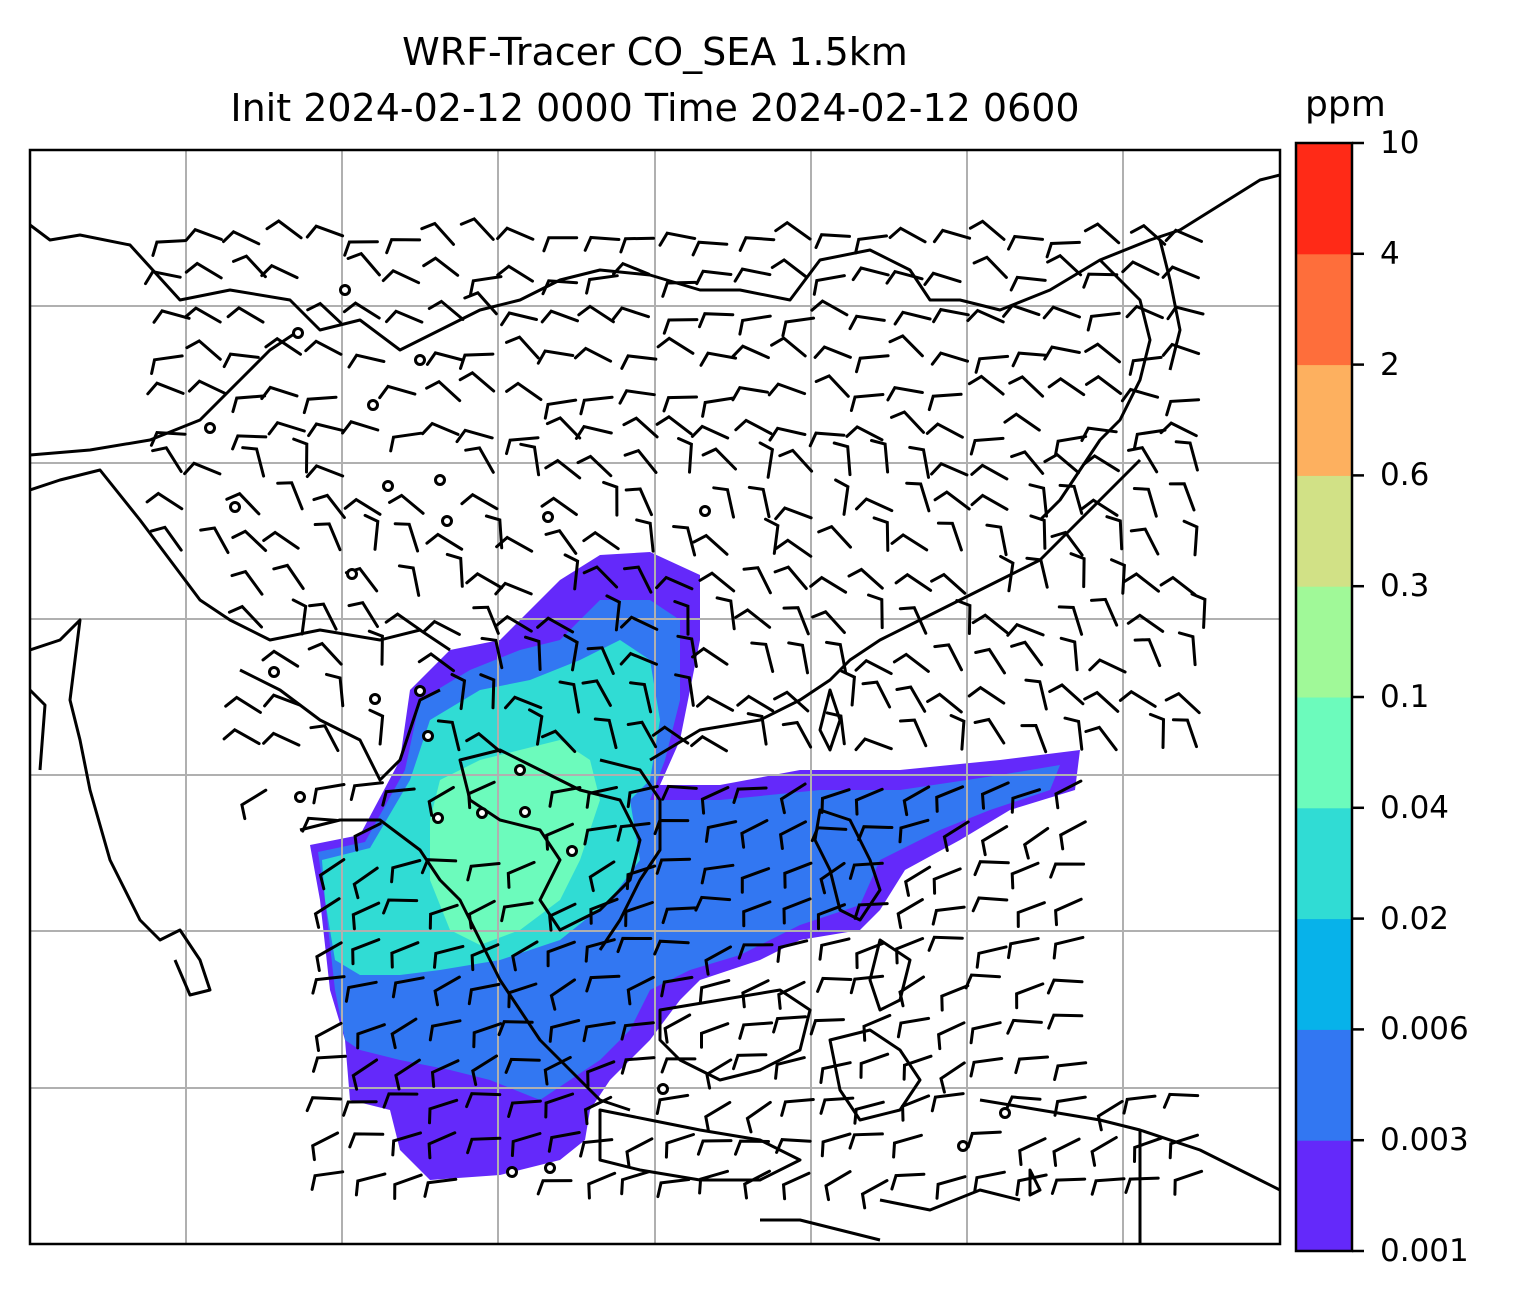 Image resolution: width=1528 pixels, height=1306 pixels. I want to click on colorbar, so click(1330, 697).